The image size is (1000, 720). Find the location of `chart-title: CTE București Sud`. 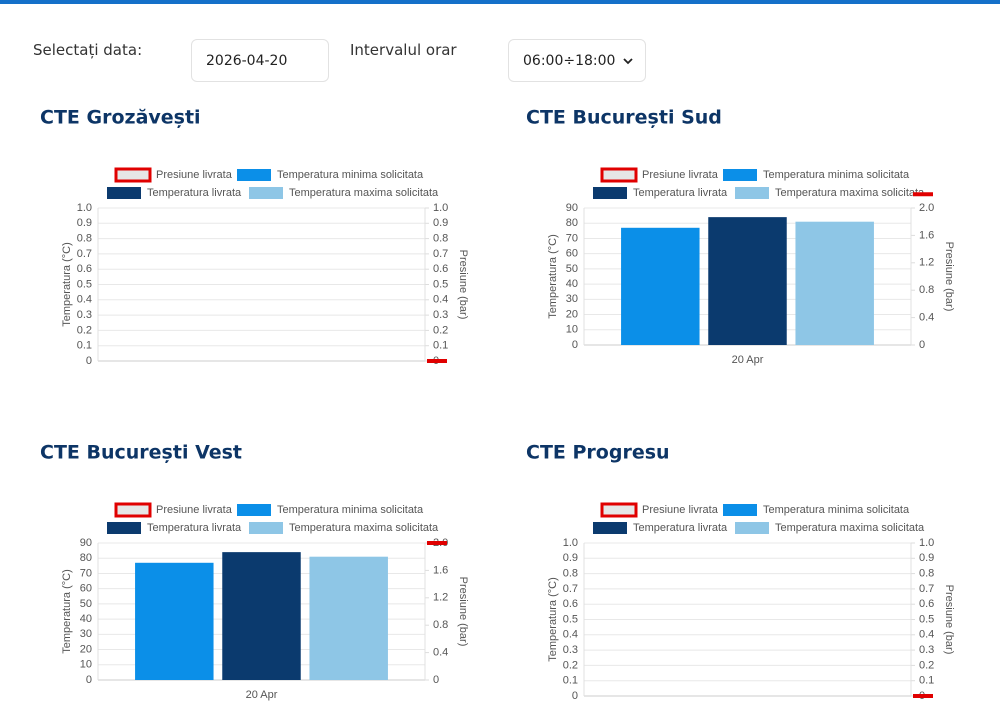

chart-title: CTE București Sud is located at coordinates (624, 118).